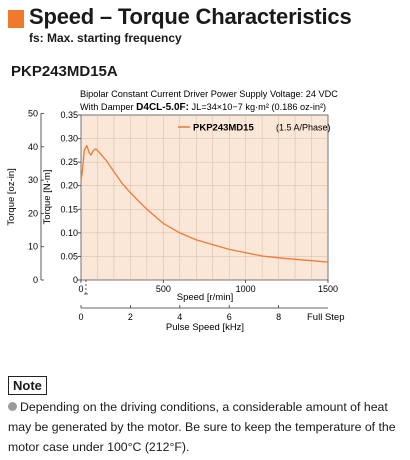 Image resolution: width=410 pixels, height=460 pixels. Describe the element at coordinates (223, 128) in the screenshot. I see `legend-series-name: PKP243MD15` at that location.